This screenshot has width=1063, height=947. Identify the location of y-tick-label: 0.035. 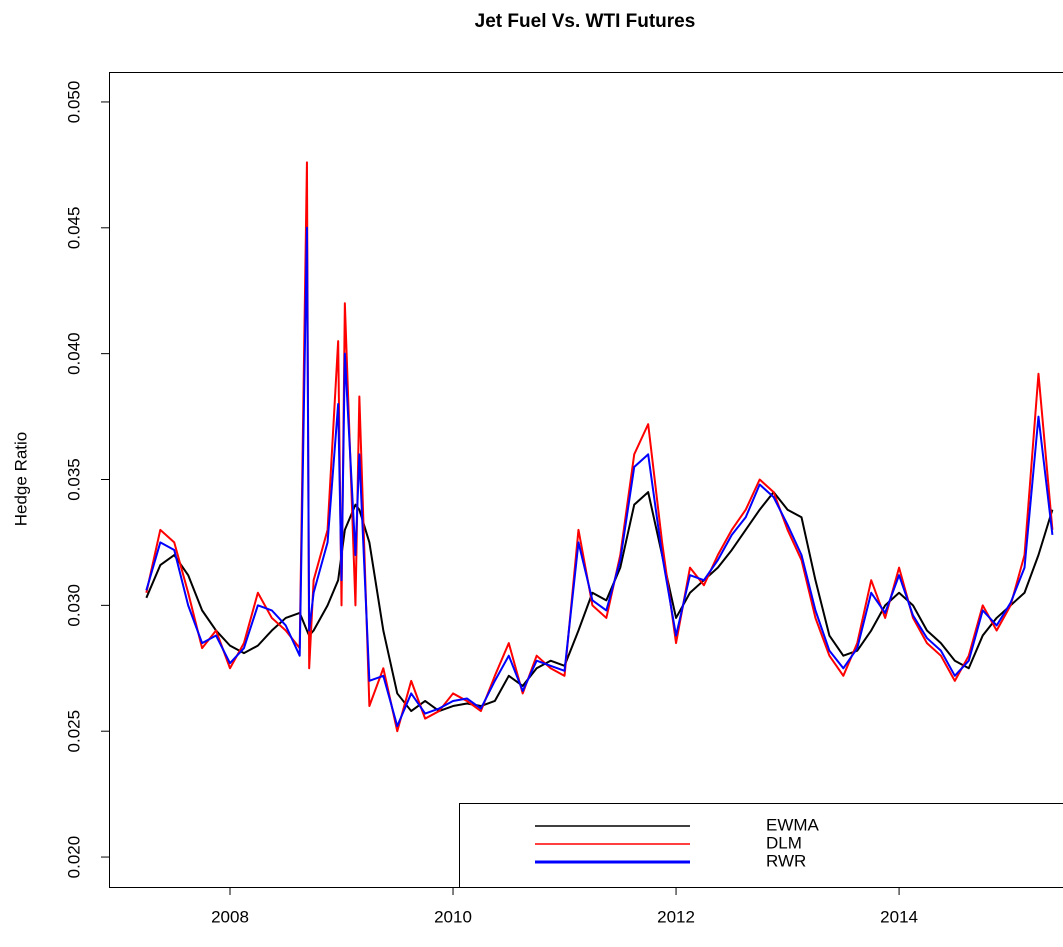
(73, 479).